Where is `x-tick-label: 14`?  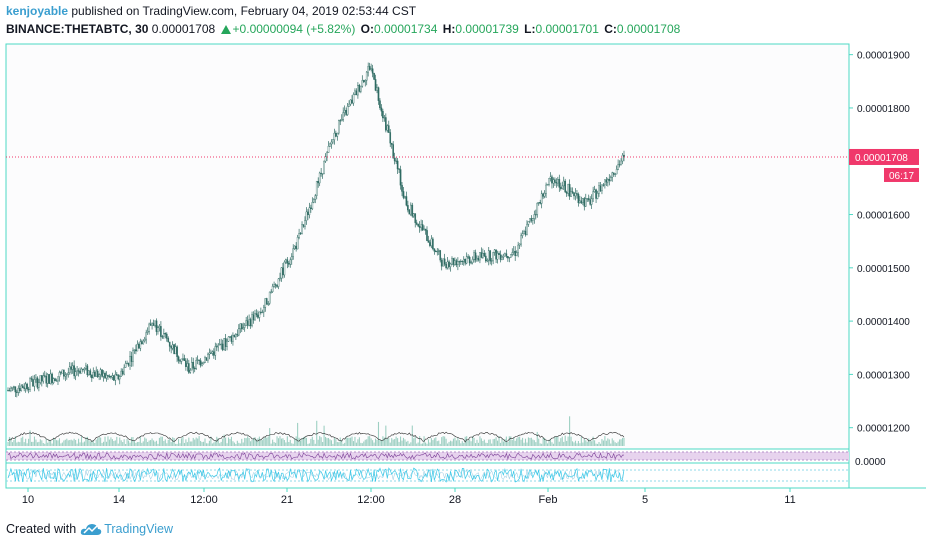
x-tick-label: 14 is located at coordinates (119, 500).